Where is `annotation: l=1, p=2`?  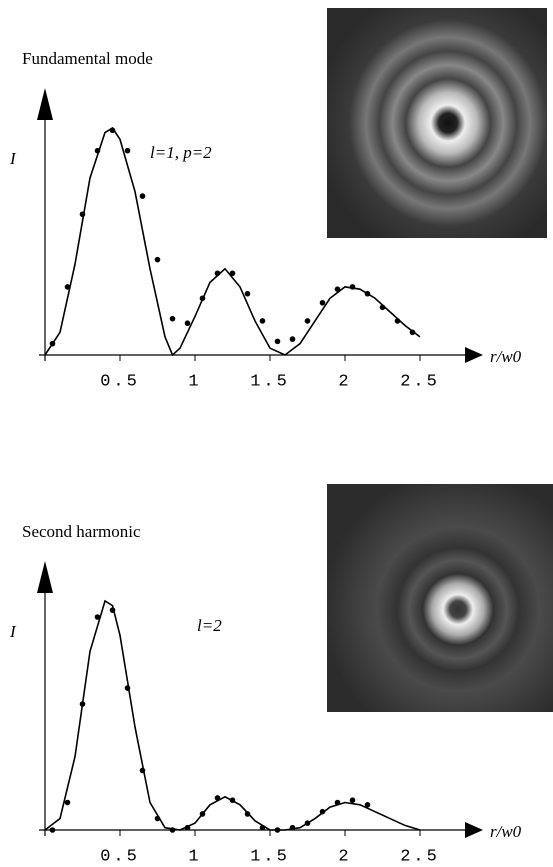
annotation: l=1, p=2 is located at coordinates (181, 152).